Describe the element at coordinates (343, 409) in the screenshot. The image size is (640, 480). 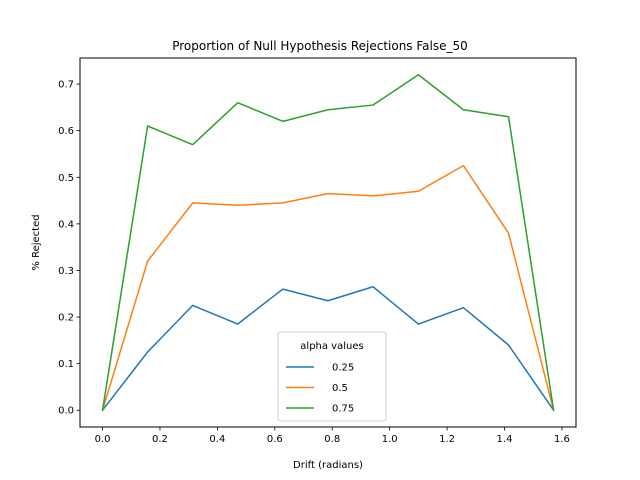
I see `legend-label: 0.75` at that location.